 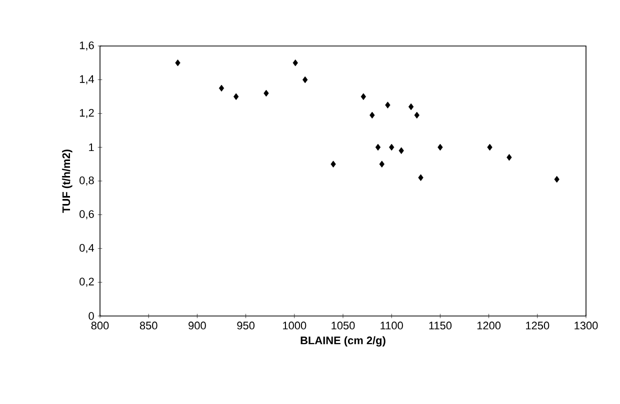 What do you see at coordinates (100, 326) in the screenshot?
I see `x-tick-label: 800` at bounding box center [100, 326].